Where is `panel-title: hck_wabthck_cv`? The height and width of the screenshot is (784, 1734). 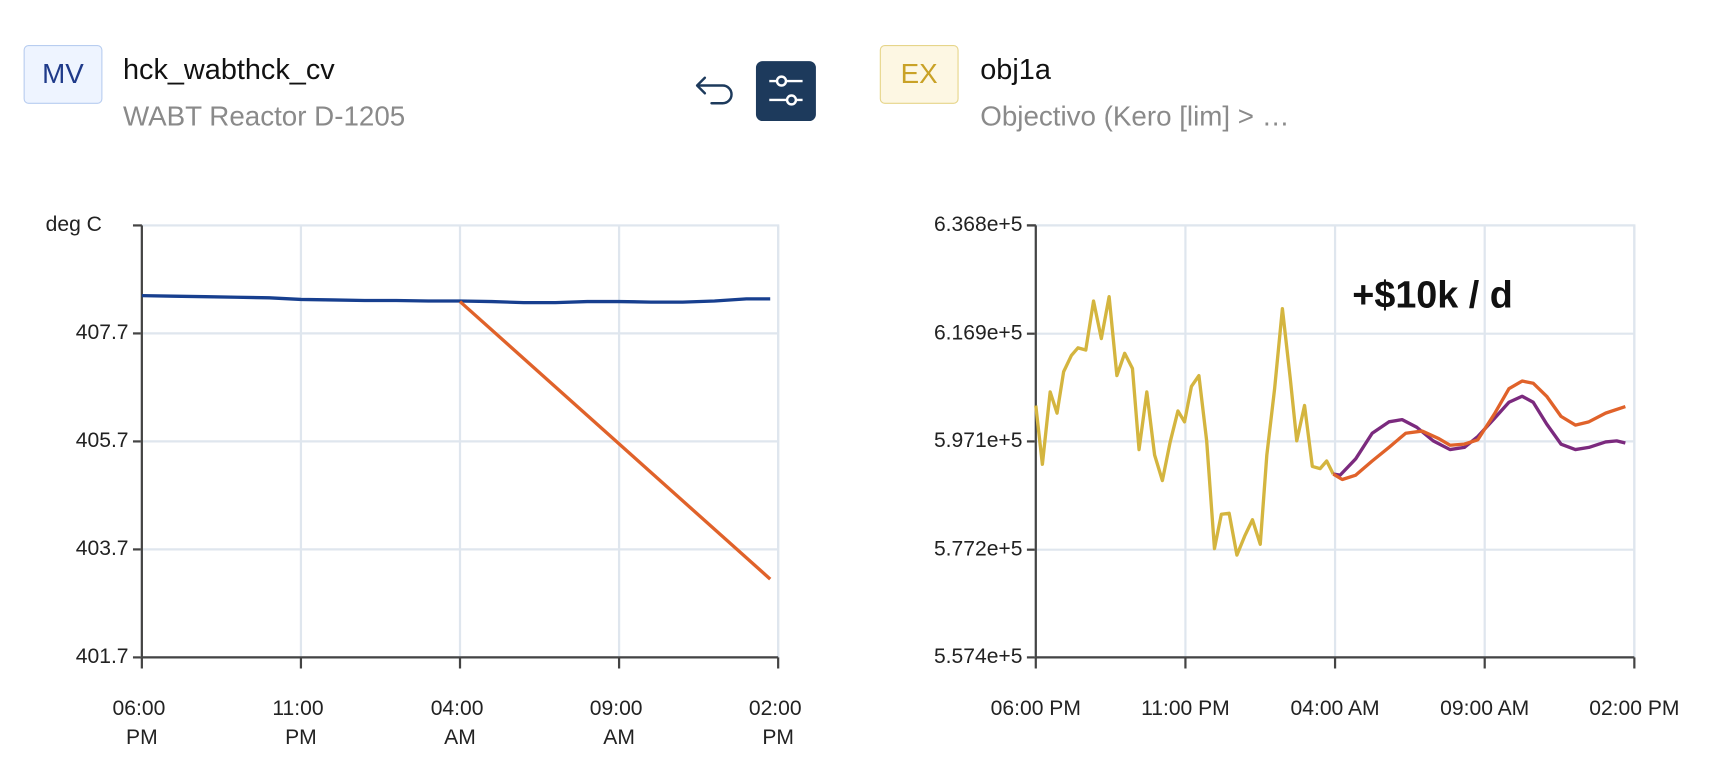 panel-title: hck_wabthck_cv is located at coordinates (229, 70).